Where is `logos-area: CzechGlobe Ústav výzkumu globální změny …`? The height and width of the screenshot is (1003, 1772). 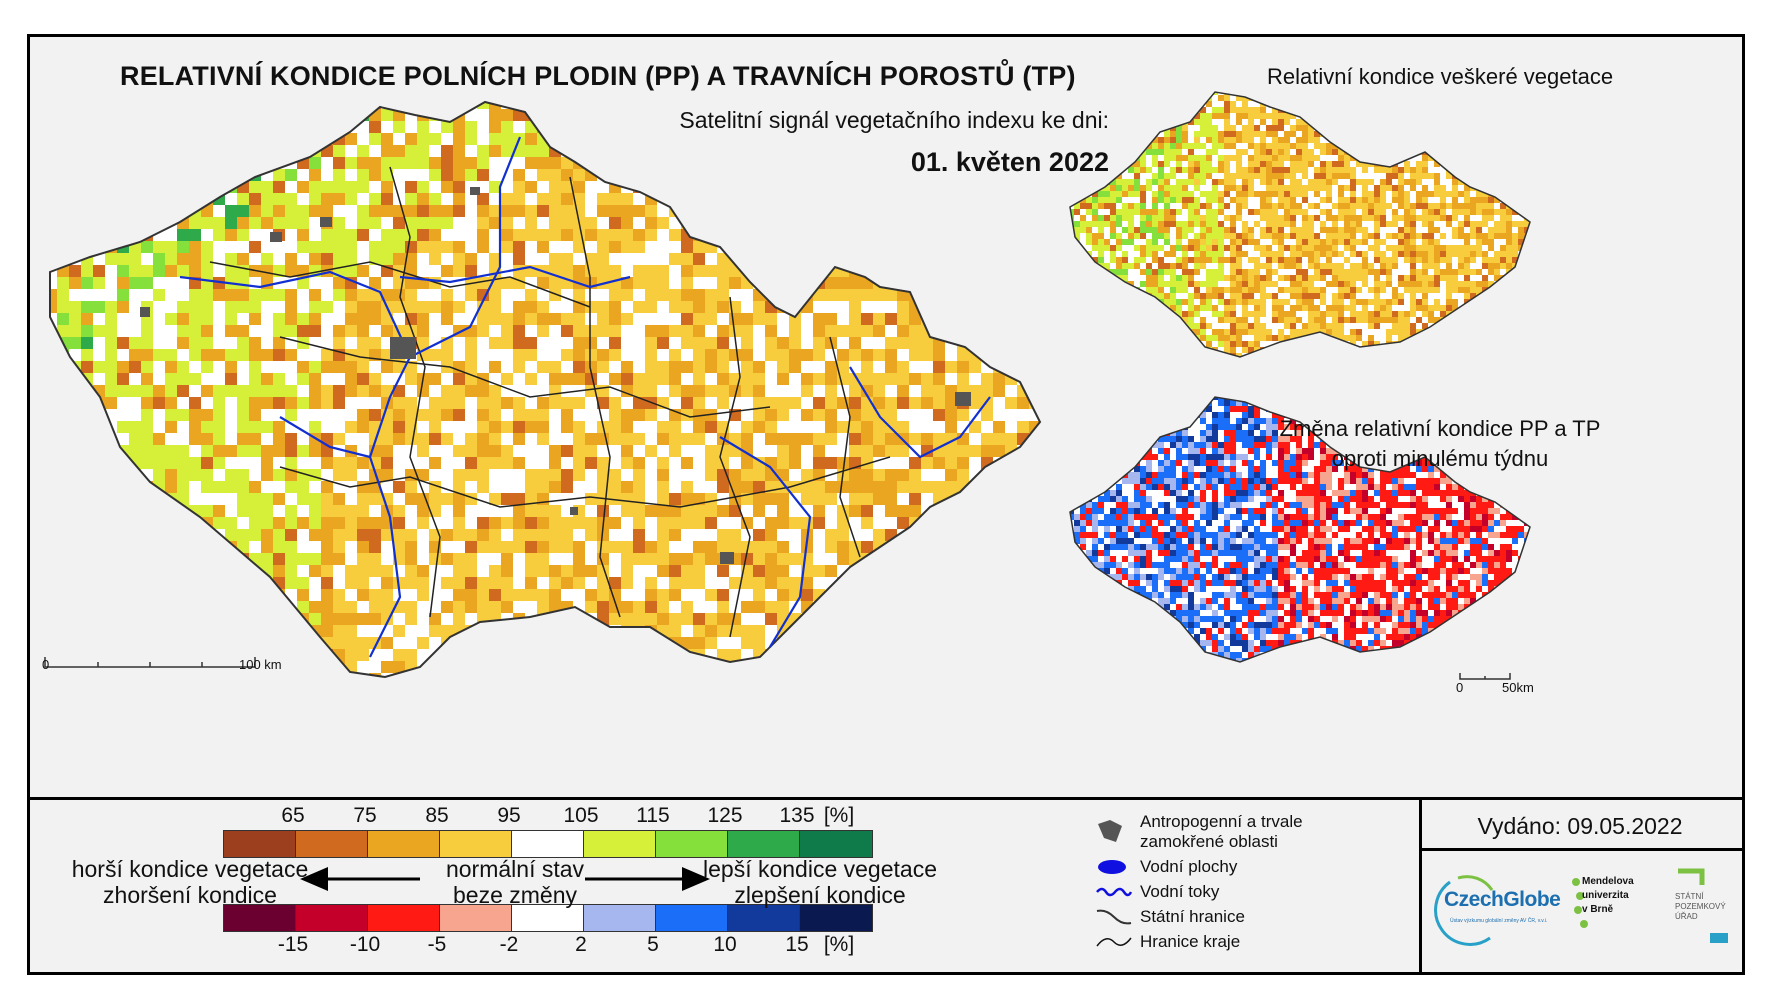
logos-area: CzechGlobe Ústav výzkumu globální změny … is located at coordinates (1582, 912).